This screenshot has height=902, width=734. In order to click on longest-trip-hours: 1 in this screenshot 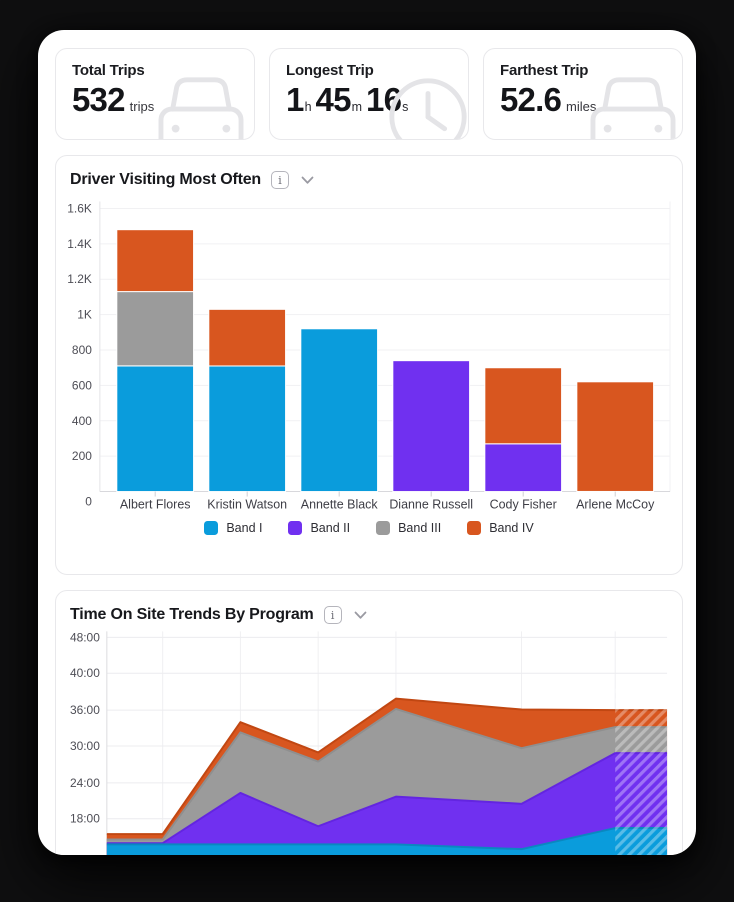, I will do `click(295, 99)`.